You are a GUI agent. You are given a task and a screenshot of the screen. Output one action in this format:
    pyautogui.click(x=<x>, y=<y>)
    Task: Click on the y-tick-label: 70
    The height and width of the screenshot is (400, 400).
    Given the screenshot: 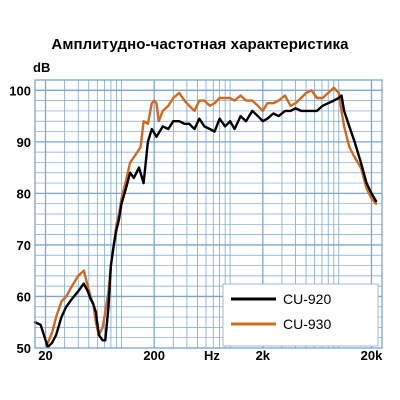 What is the action you would take?
    pyautogui.click(x=24, y=245)
    